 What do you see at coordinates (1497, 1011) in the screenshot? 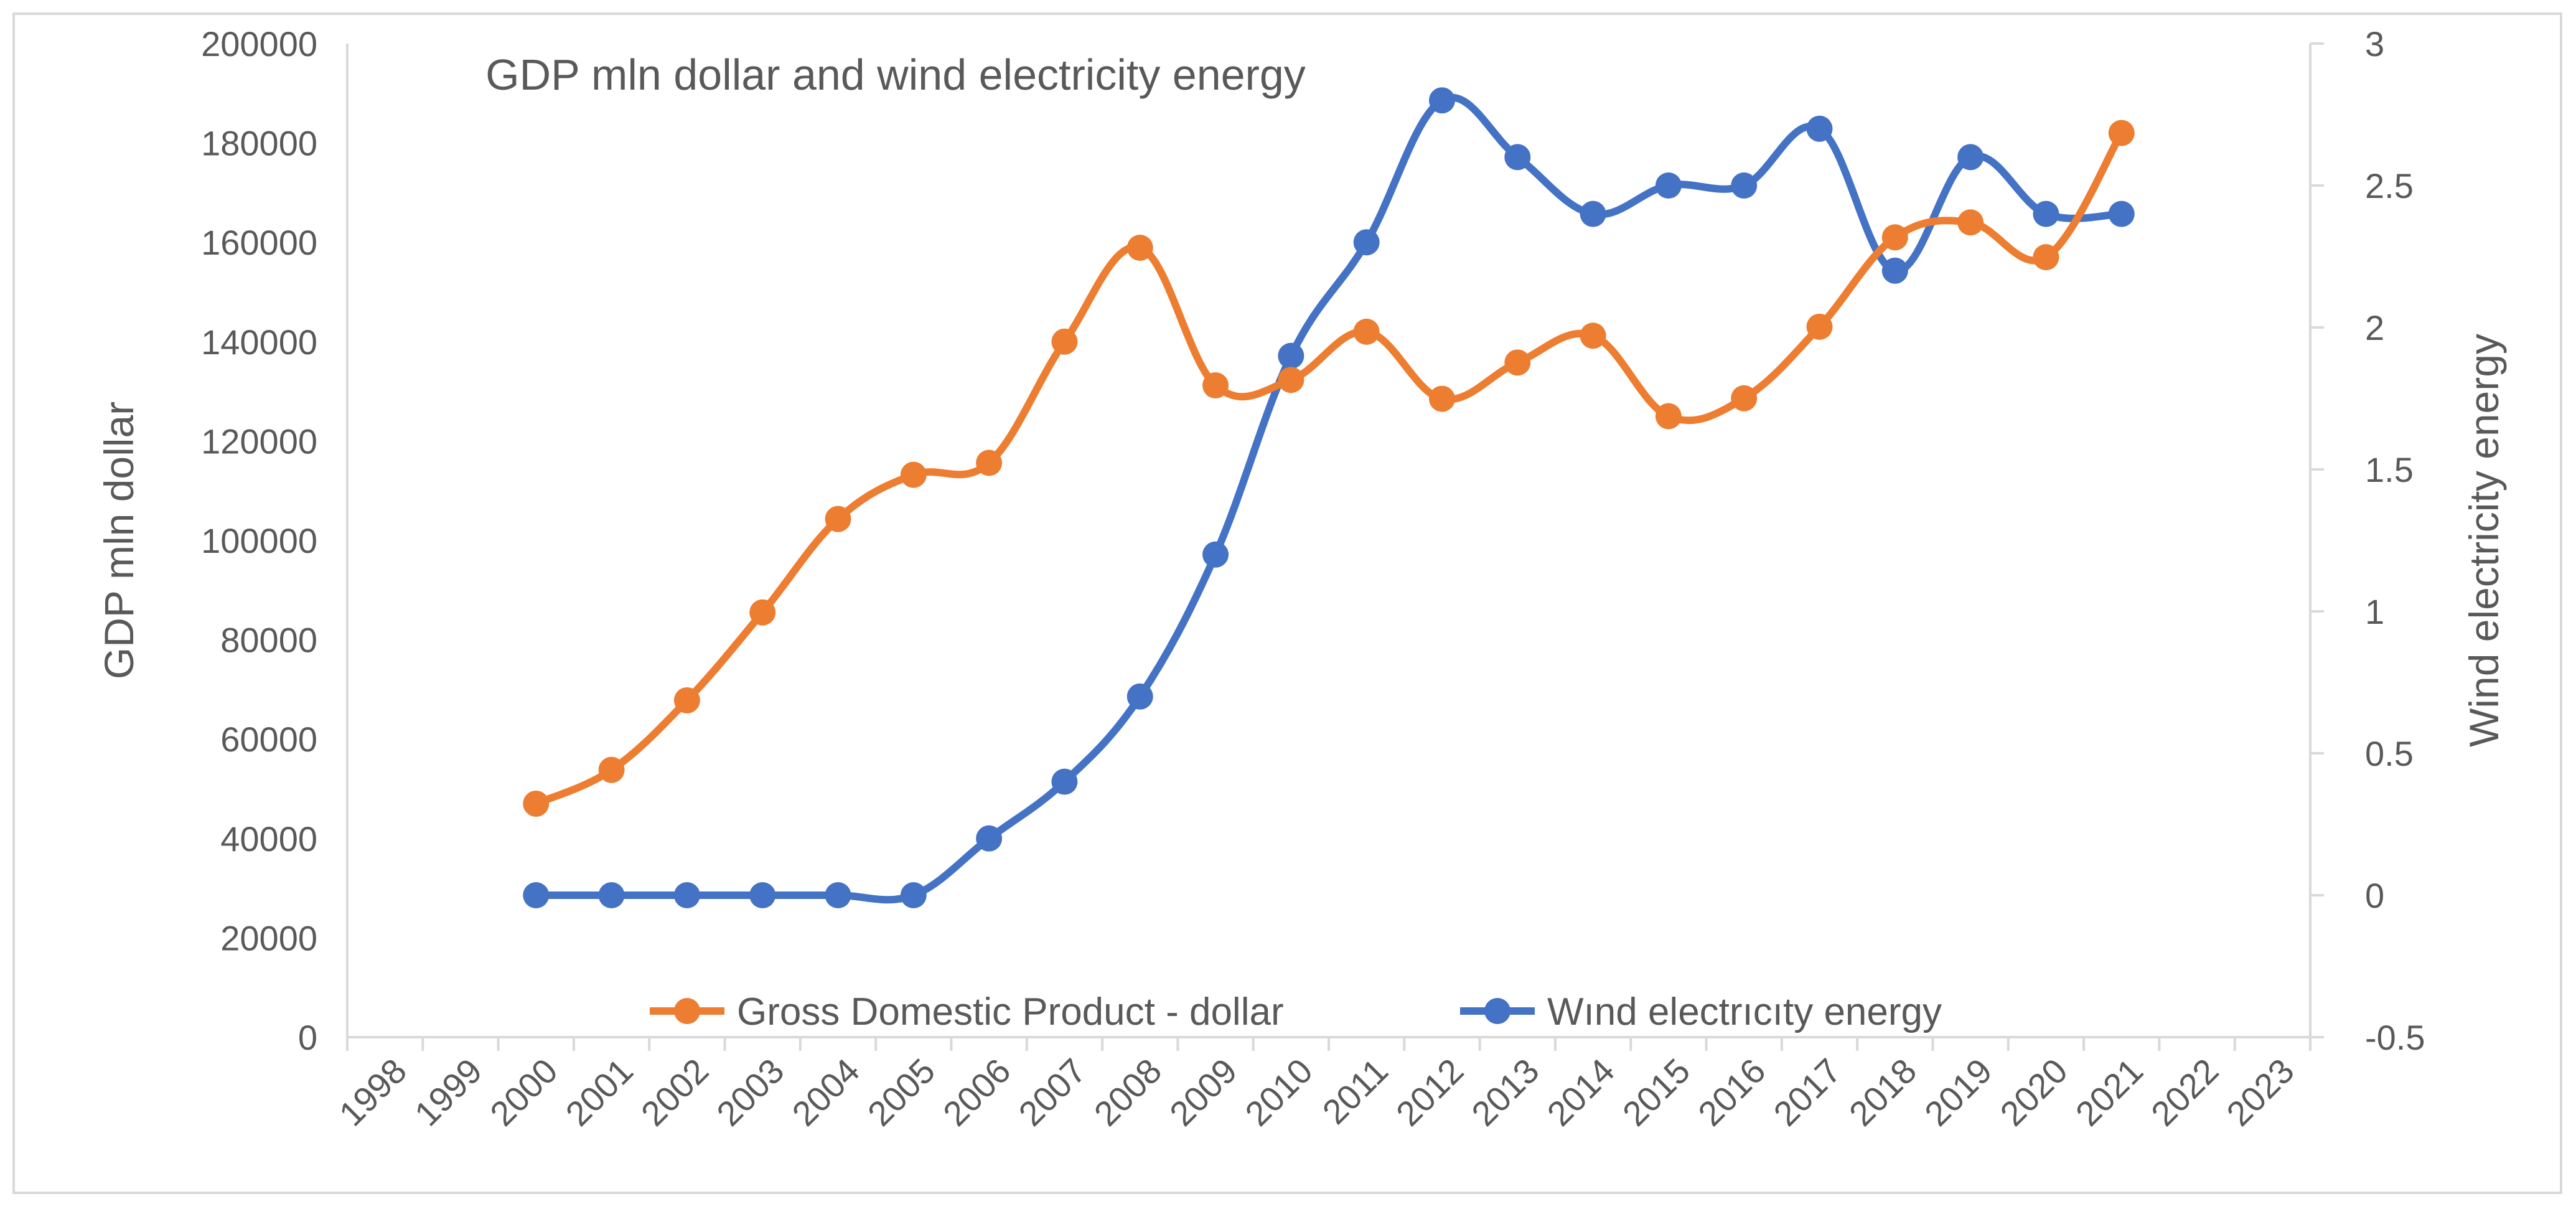
I see `legend-wind-swatch-marker` at bounding box center [1497, 1011].